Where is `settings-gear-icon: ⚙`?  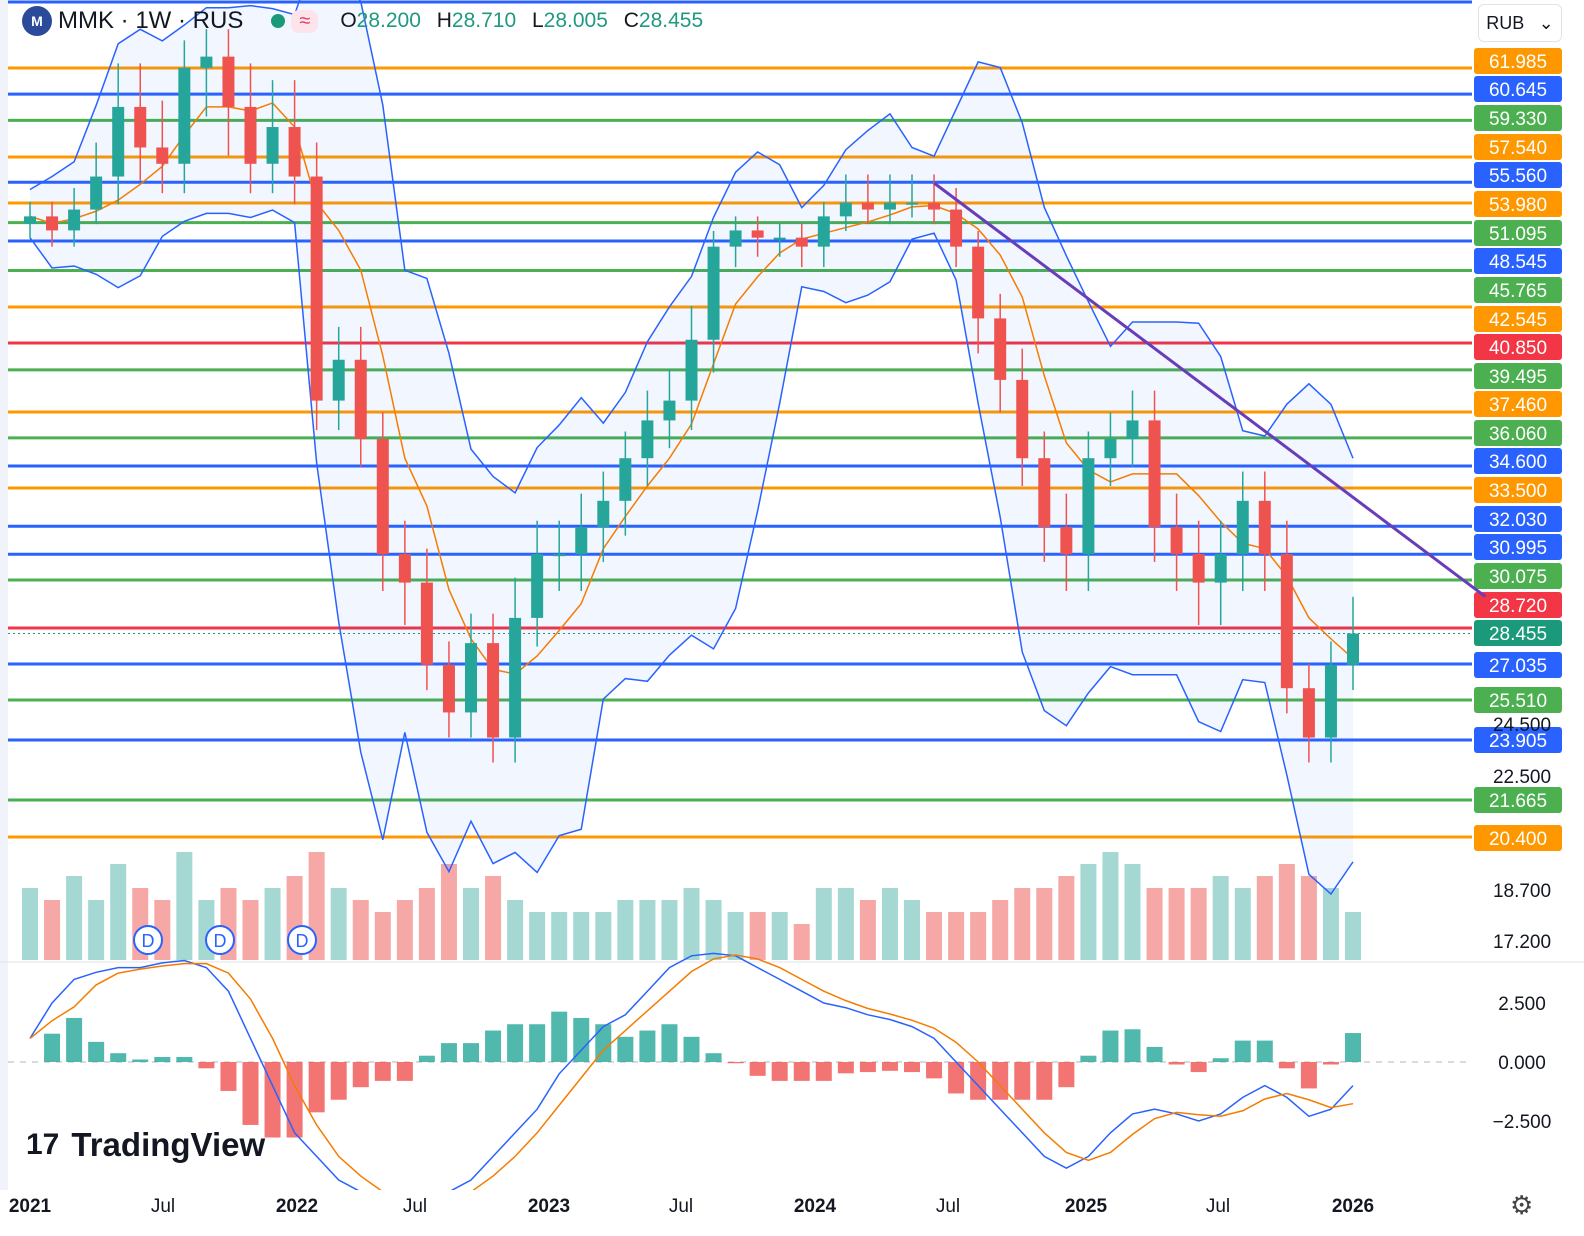
settings-gear-icon: ⚙ is located at coordinates (1522, 1205).